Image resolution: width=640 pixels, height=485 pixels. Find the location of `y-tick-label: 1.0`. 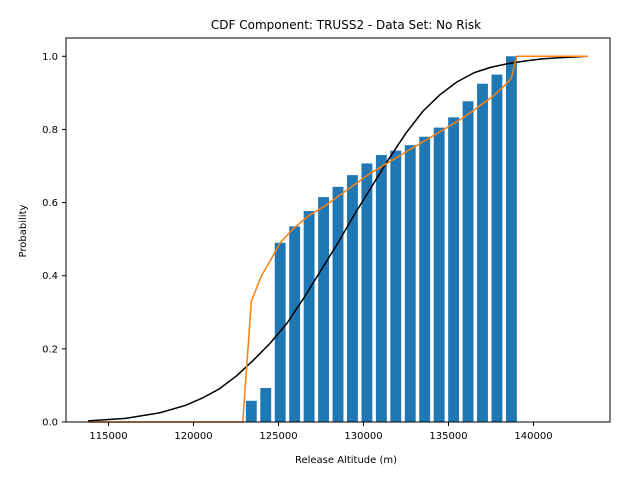

y-tick-label: 1.0 is located at coordinates (50, 57).